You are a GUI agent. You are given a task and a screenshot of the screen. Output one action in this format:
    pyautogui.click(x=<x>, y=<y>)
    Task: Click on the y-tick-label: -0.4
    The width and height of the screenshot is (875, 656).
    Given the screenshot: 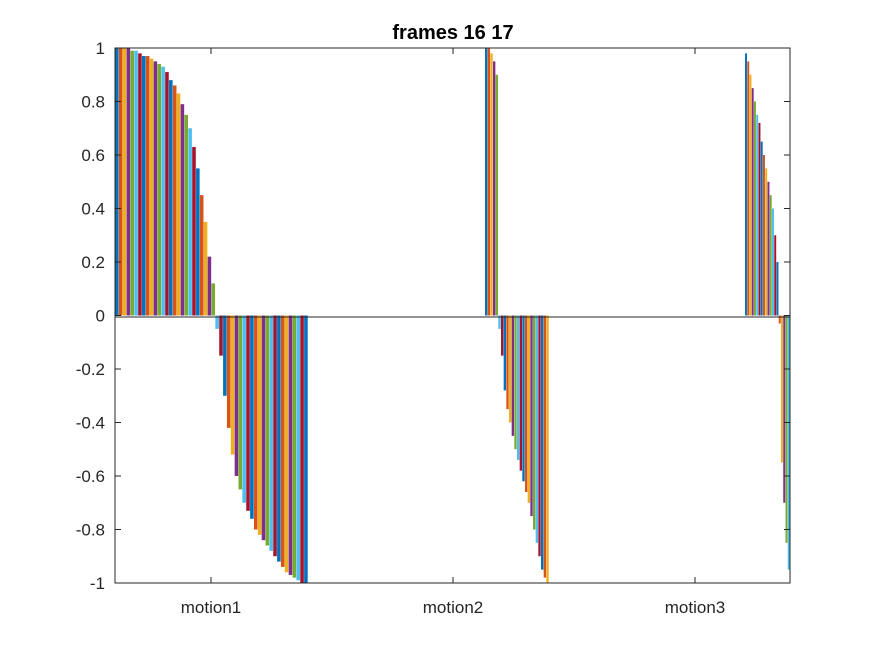 What is the action you would take?
    pyautogui.click(x=90, y=423)
    